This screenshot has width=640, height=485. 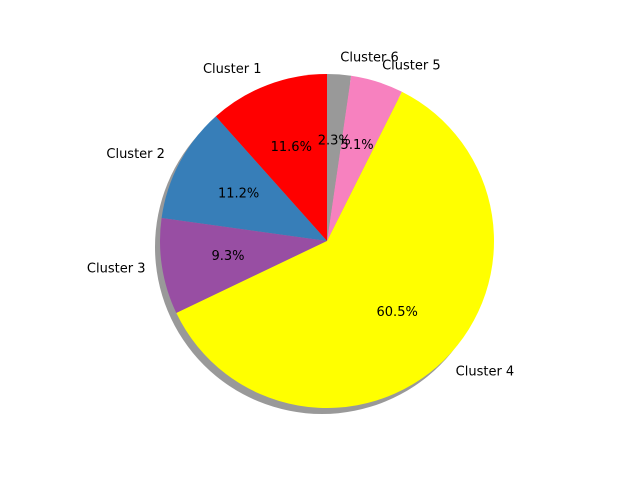 What do you see at coordinates (135, 154) in the screenshot?
I see `category-label-cluster-2: Cluster 2` at bounding box center [135, 154].